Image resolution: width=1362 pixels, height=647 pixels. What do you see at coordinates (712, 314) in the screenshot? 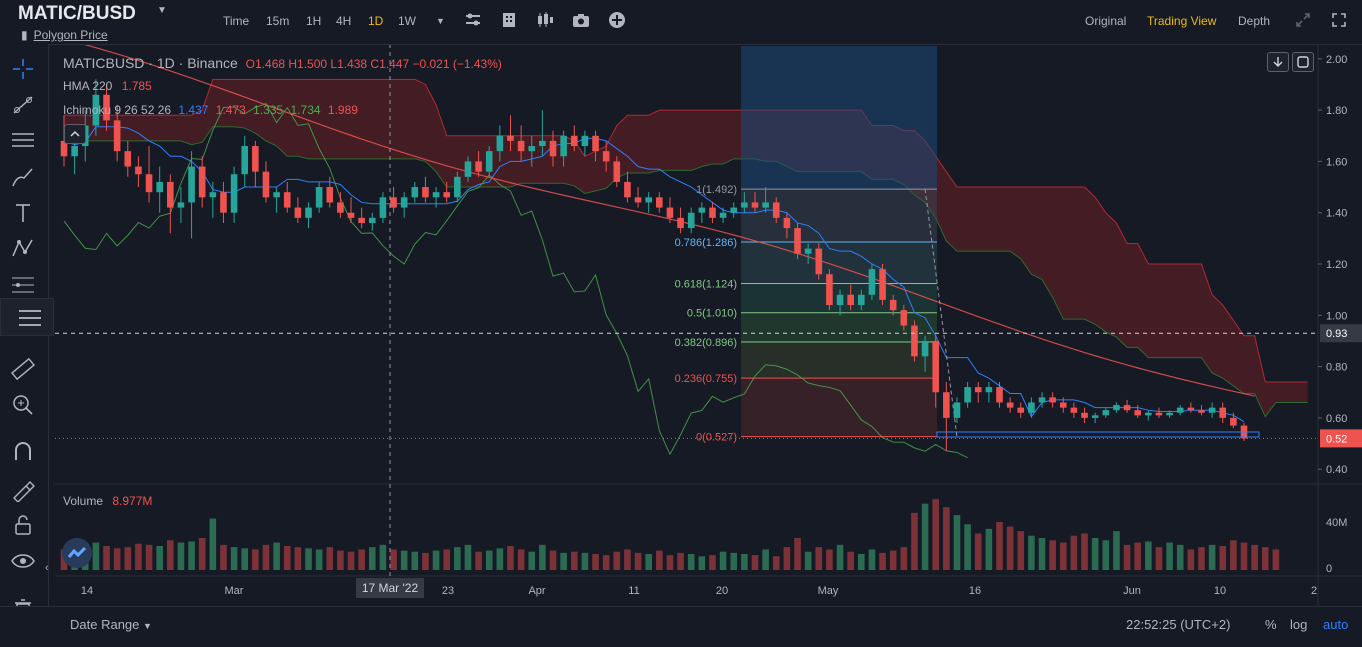
I see `fib-level-label: 0.5(1.010)` at bounding box center [712, 314].